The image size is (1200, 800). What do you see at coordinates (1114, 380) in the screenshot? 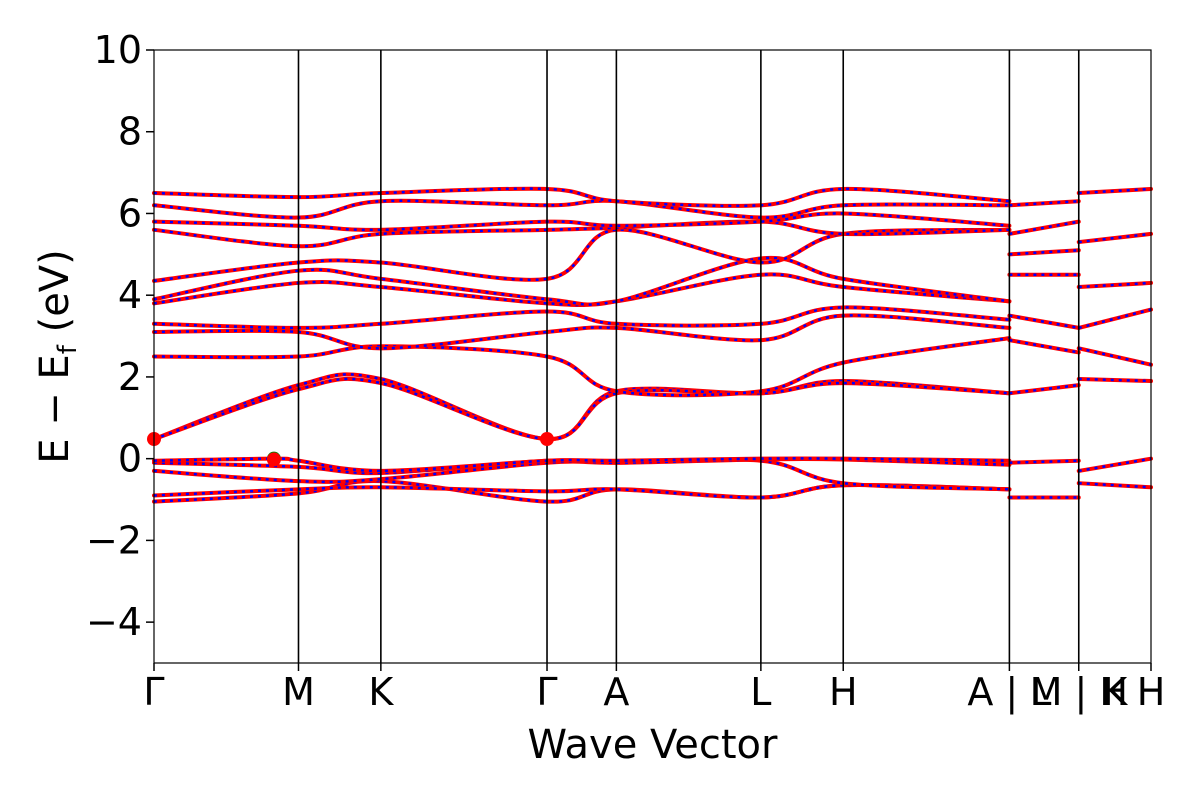
I see `band-28-spin-up` at bounding box center [1114, 380].